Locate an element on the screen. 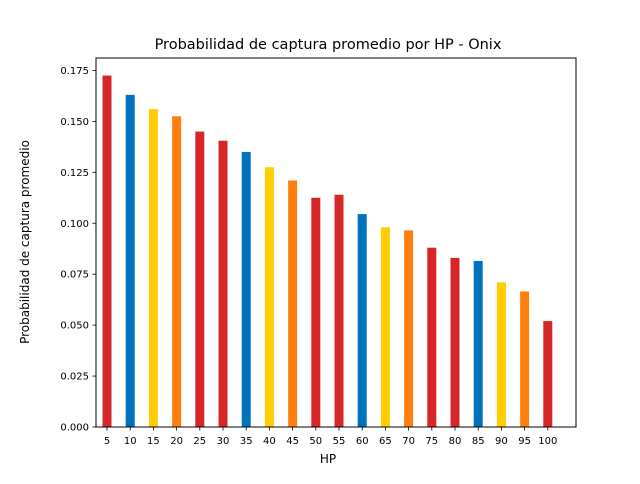 The width and height of the screenshot is (640, 484). x-tick-label: 60 is located at coordinates (362, 441).